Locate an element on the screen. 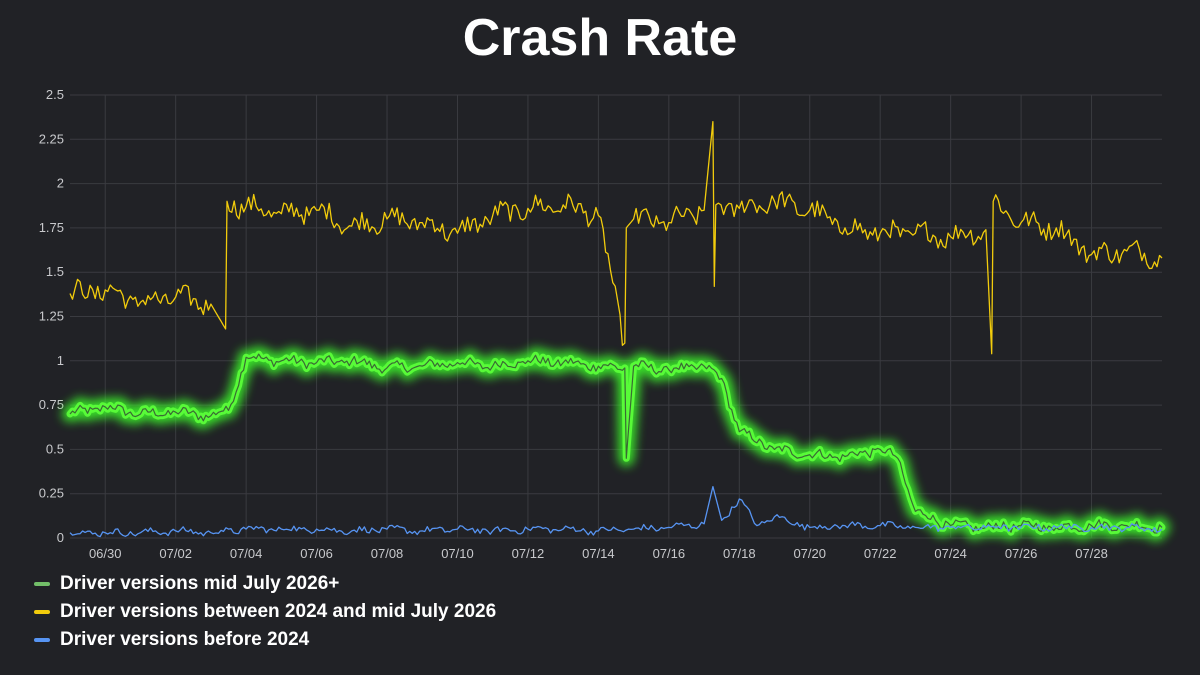 The image size is (1200, 675). legend-swatch-yellow is located at coordinates (42, 612).